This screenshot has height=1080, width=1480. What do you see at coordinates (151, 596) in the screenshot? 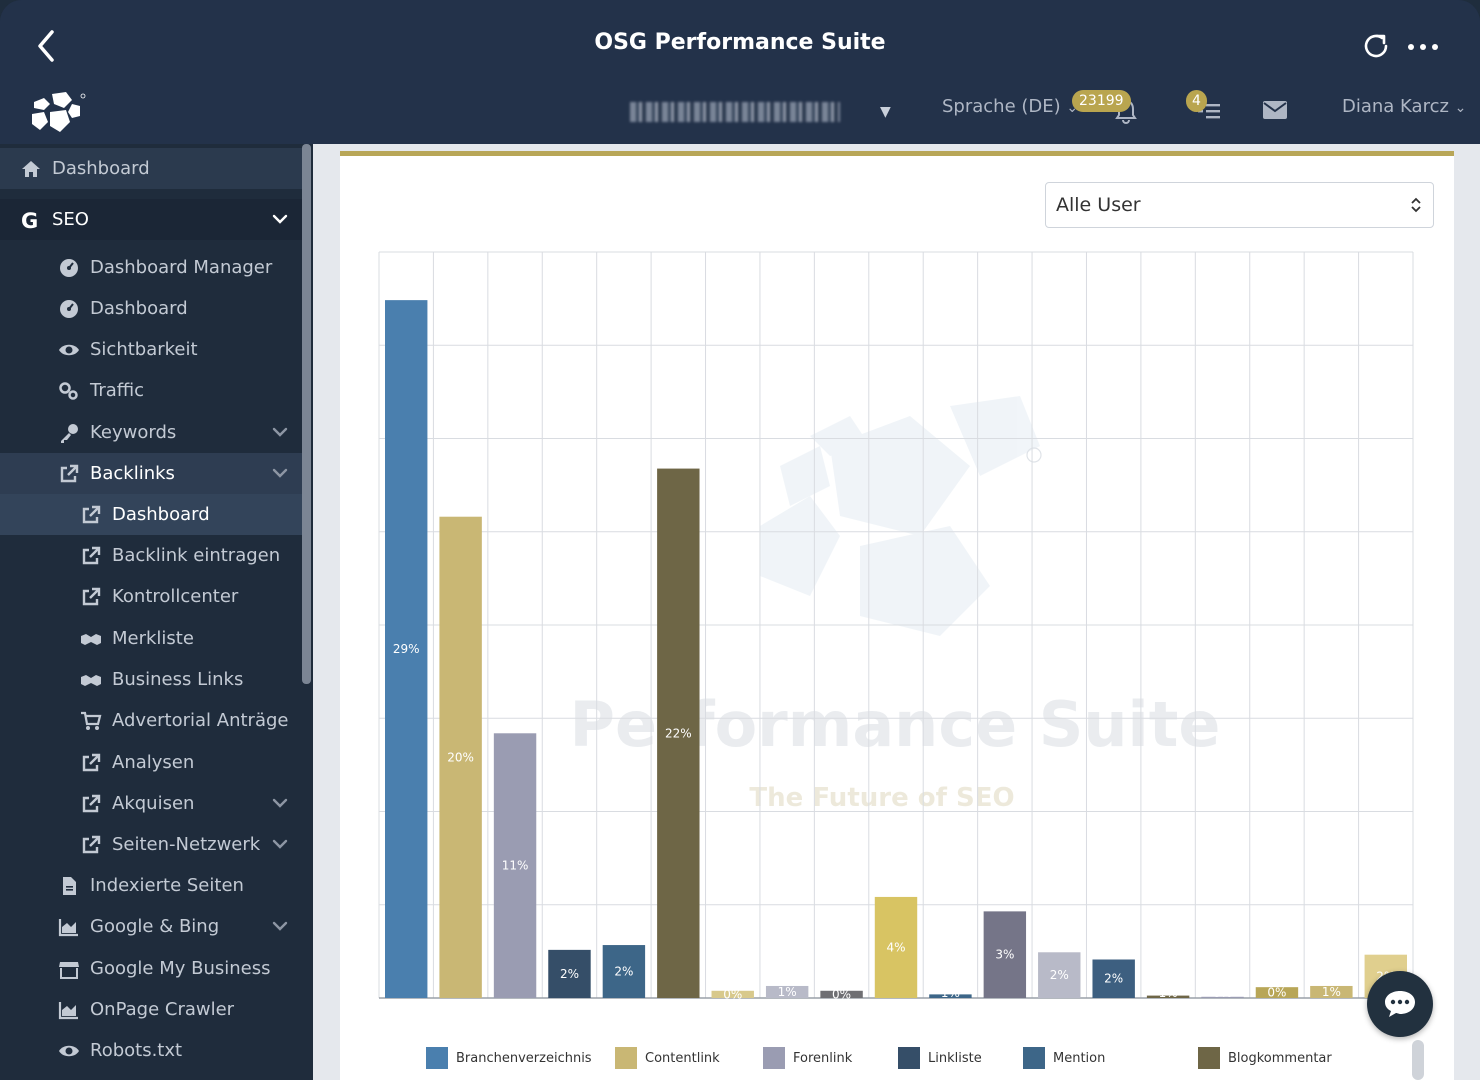
I see `sidebar-item: Kontrollcenter` at bounding box center [151, 596].